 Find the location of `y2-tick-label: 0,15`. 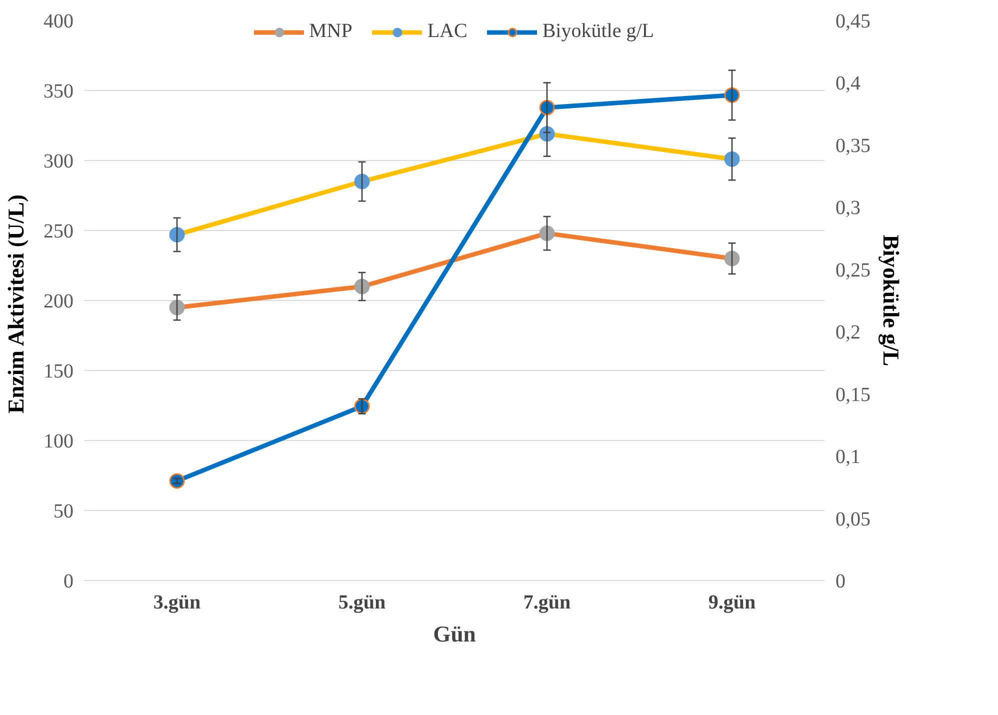

y2-tick-label: 0,15 is located at coordinates (853, 395).